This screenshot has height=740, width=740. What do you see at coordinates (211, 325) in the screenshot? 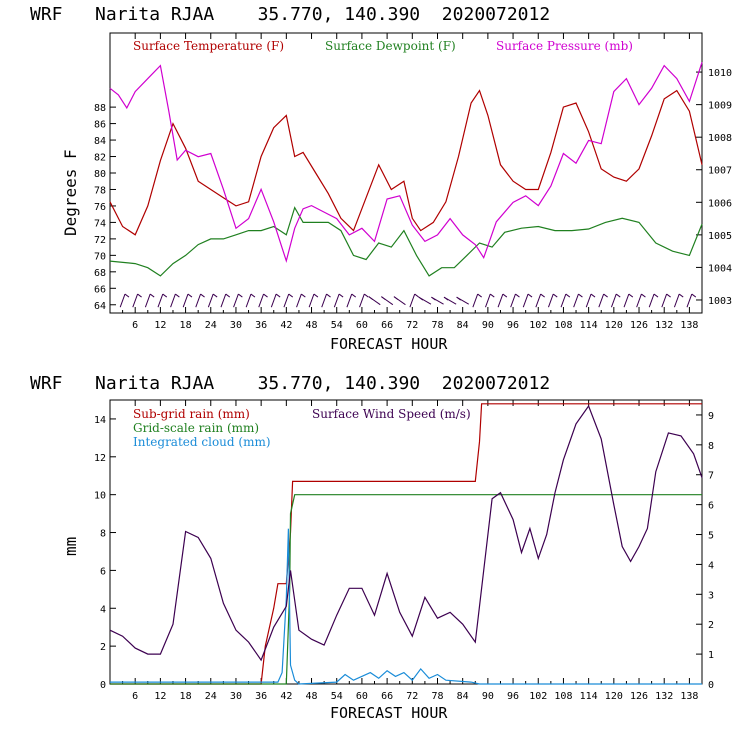
I see `top-x-tick-label: 24` at bounding box center [211, 325].